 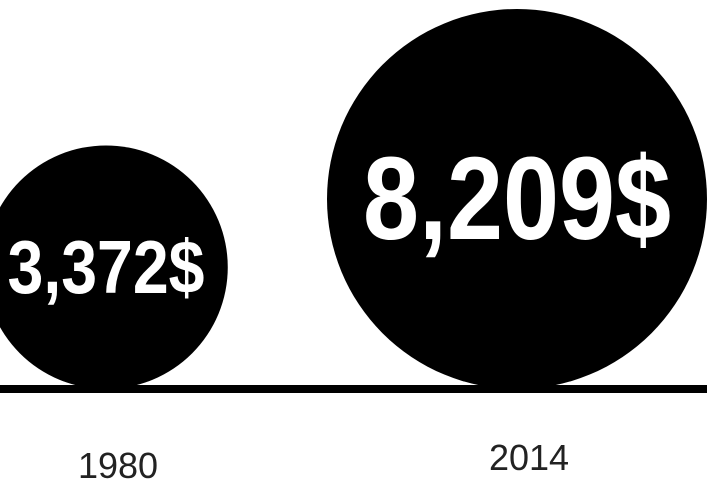 What do you see at coordinates (106, 267) in the screenshot?
I see `bubble-value-label-1980: 3,372$` at bounding box center [106, 267].